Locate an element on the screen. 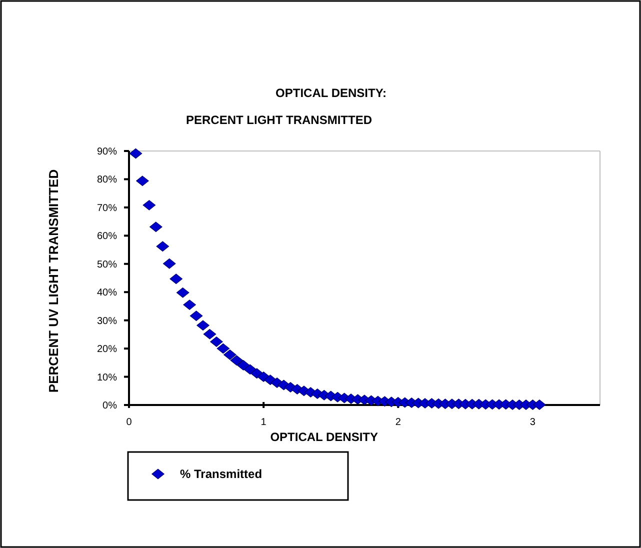 Image resolution: width=641 pixels, height=548 pixels. y-tick-label: 40% is located at coordinates (107, 293).